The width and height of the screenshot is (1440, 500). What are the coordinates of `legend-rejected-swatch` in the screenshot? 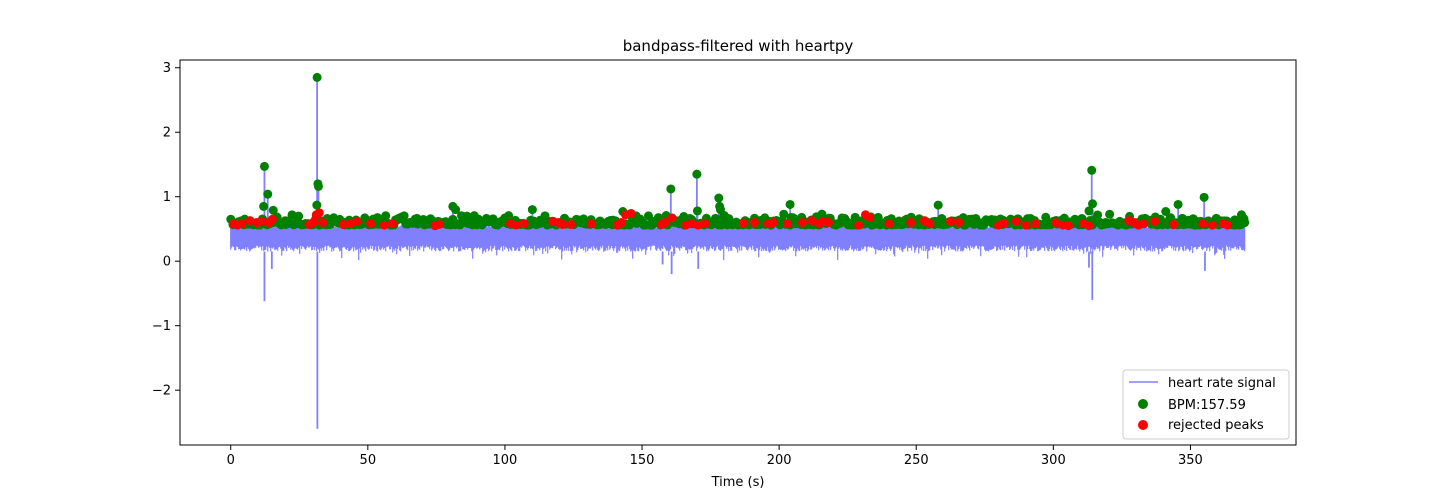 It's located at (1143, 425).